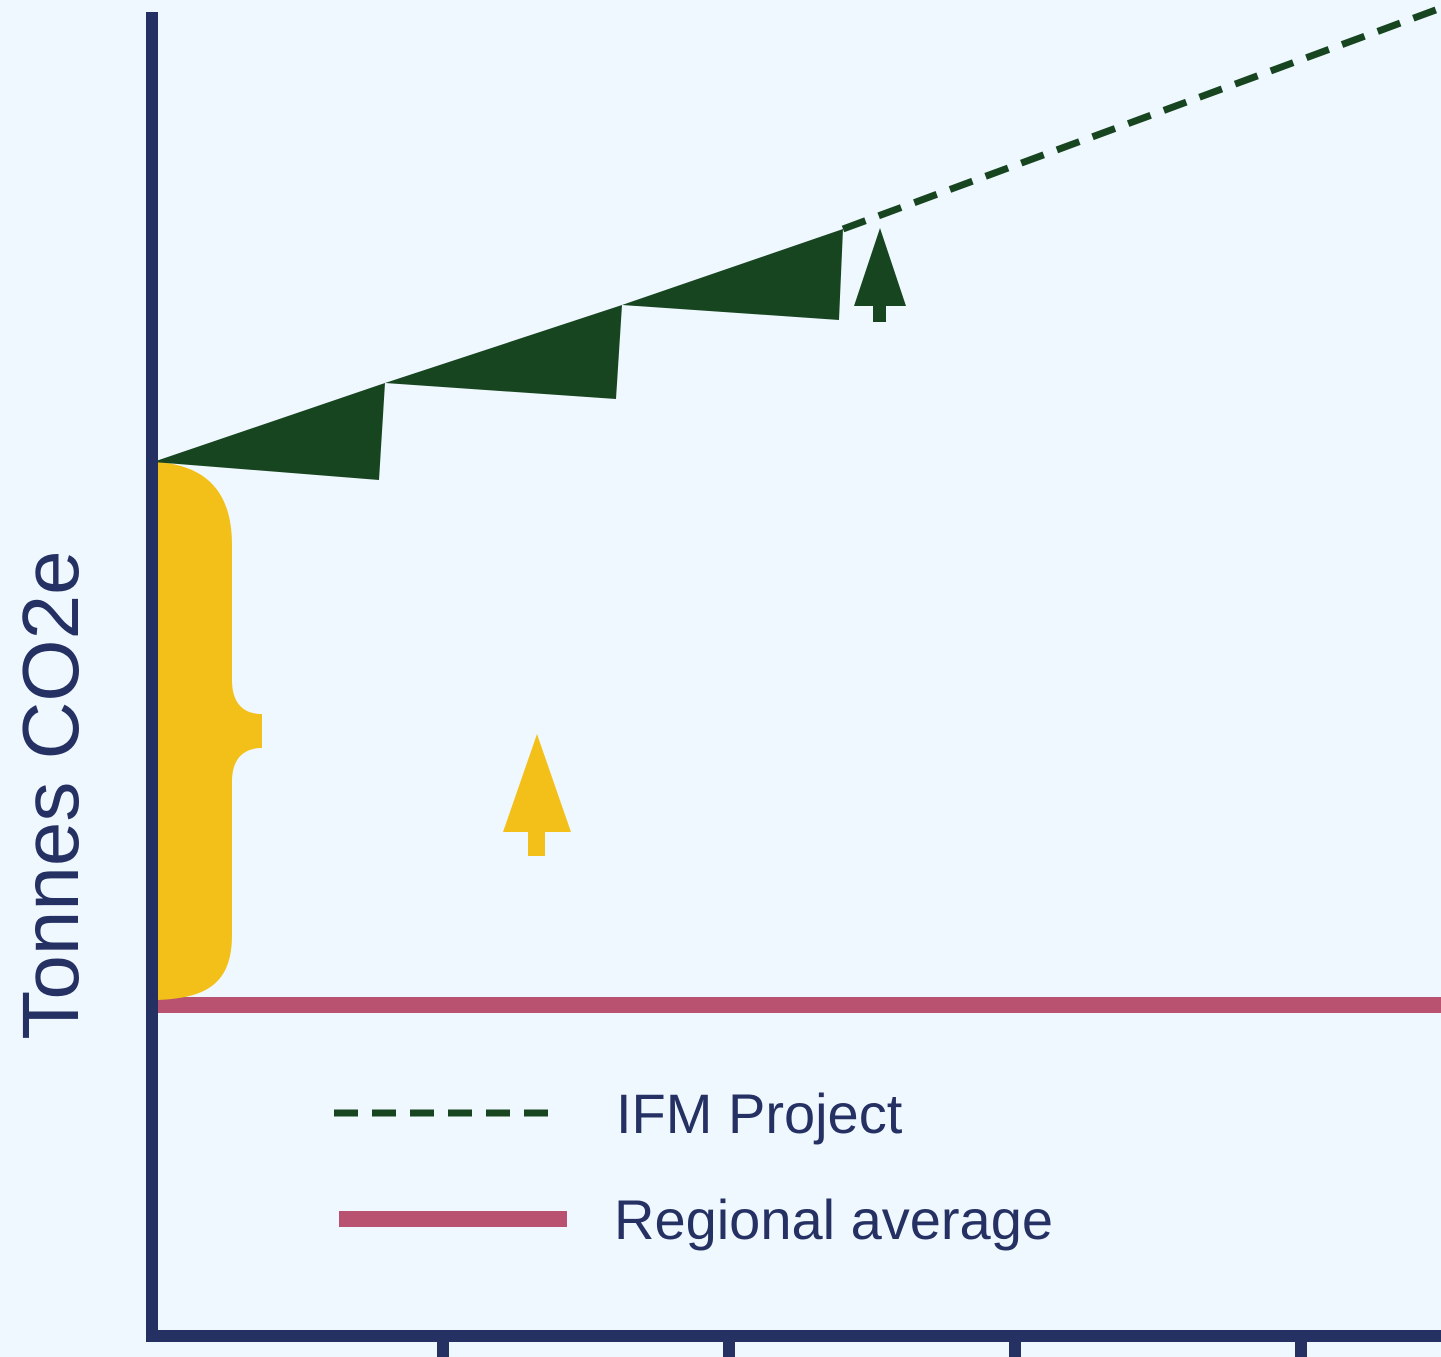  I want to click on y-axis-label: Tonnes CO2e, so click(50, 794).